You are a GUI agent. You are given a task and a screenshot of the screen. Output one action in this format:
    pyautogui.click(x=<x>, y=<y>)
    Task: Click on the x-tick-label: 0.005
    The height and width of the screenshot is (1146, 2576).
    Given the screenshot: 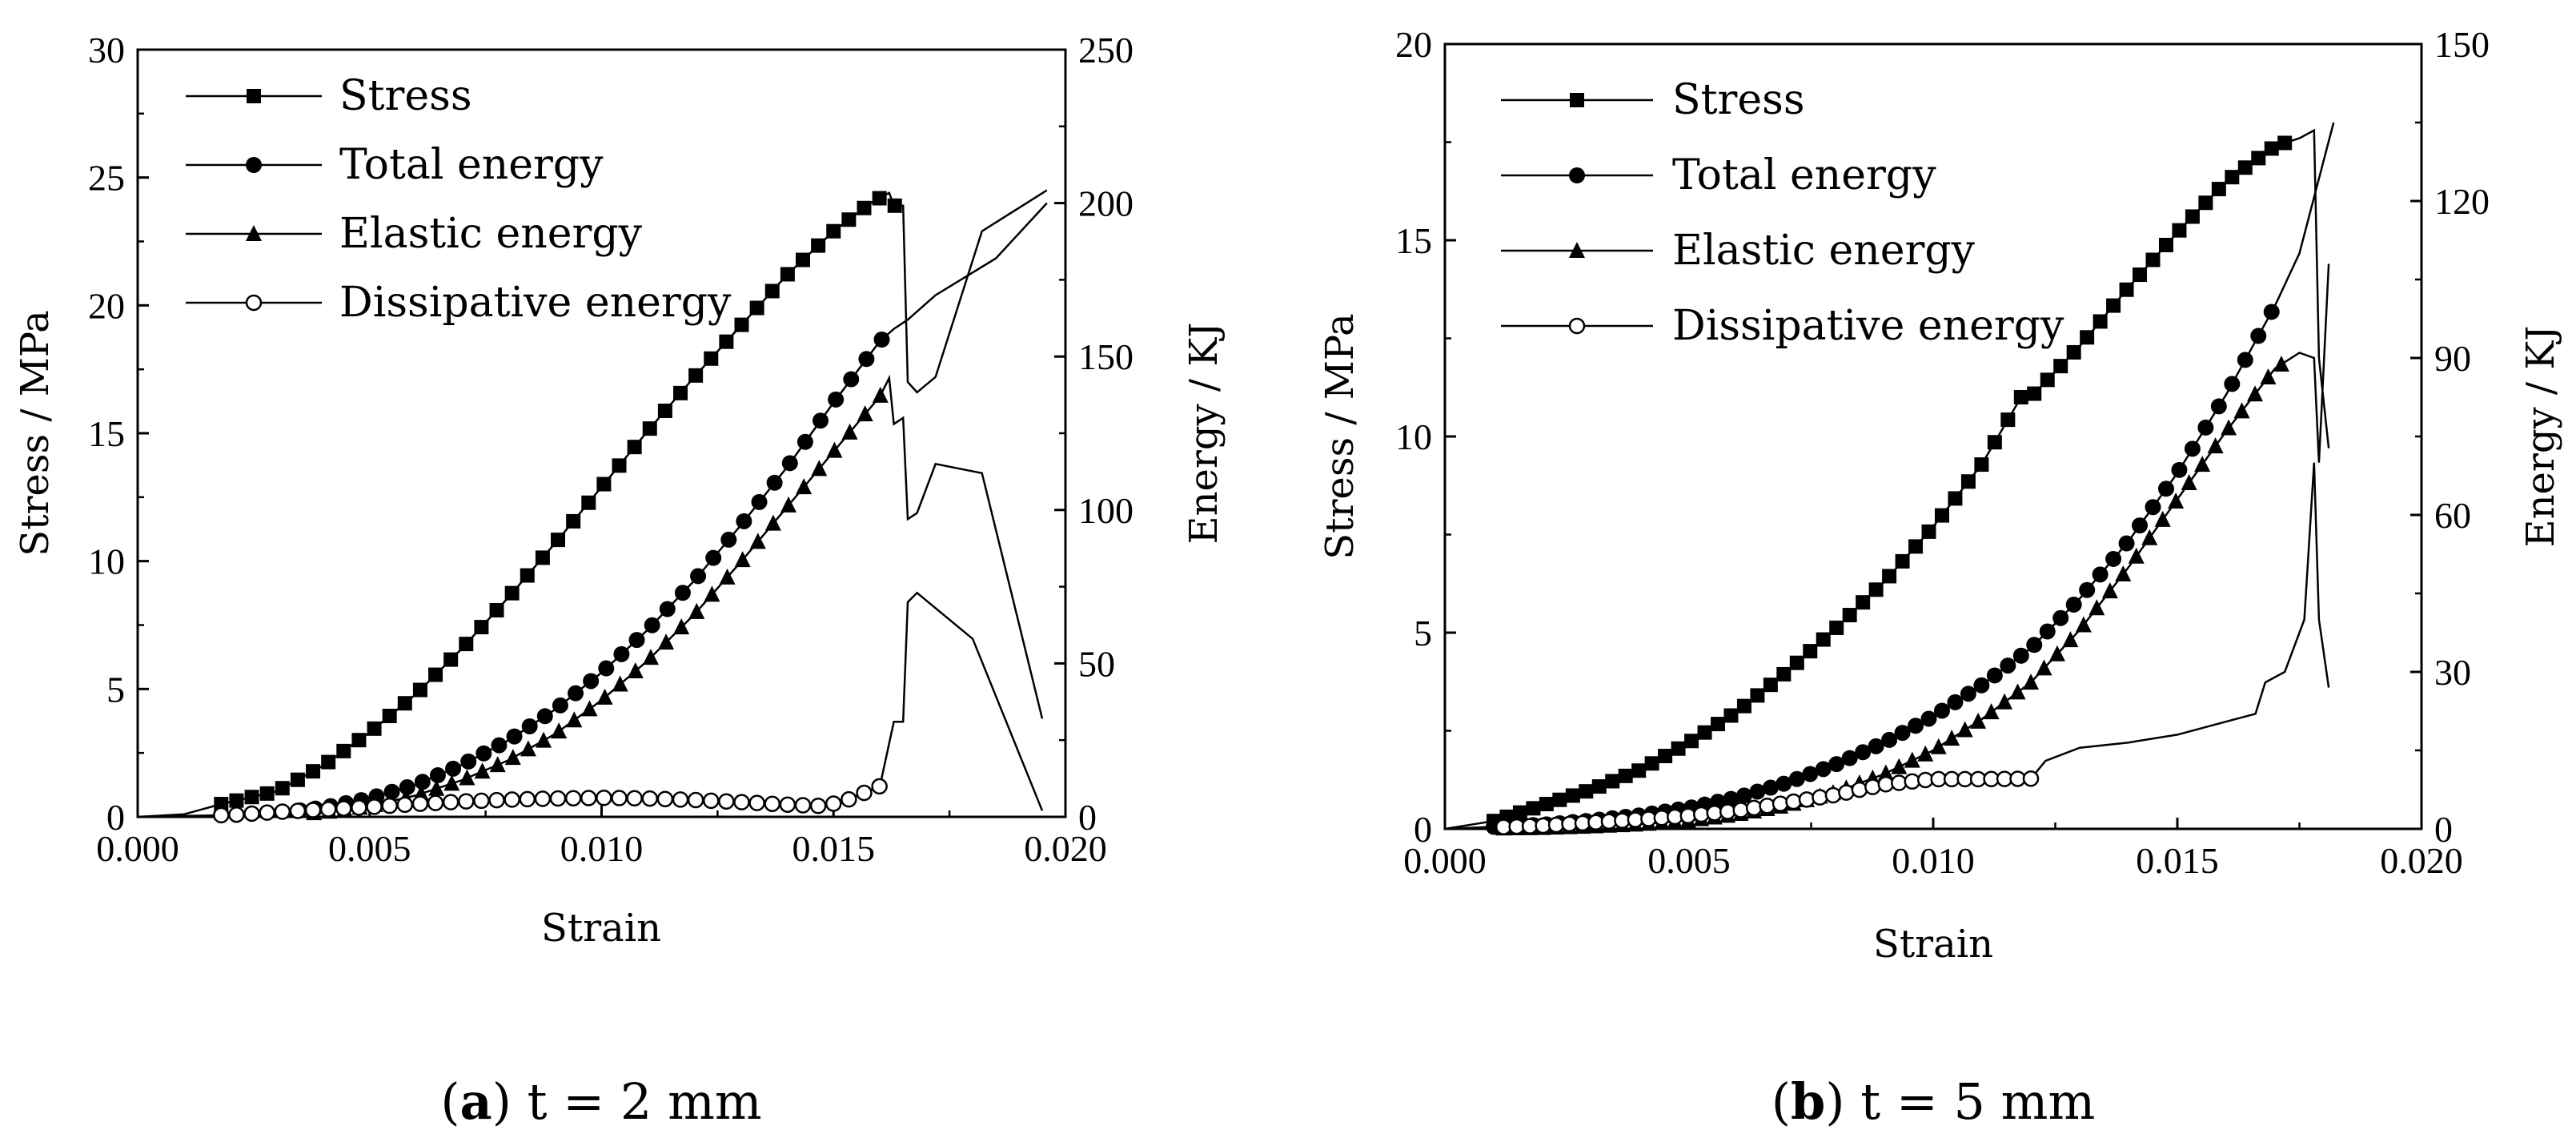 What is the action you would take?
    pyautogui.click(x=370, y=848)
    